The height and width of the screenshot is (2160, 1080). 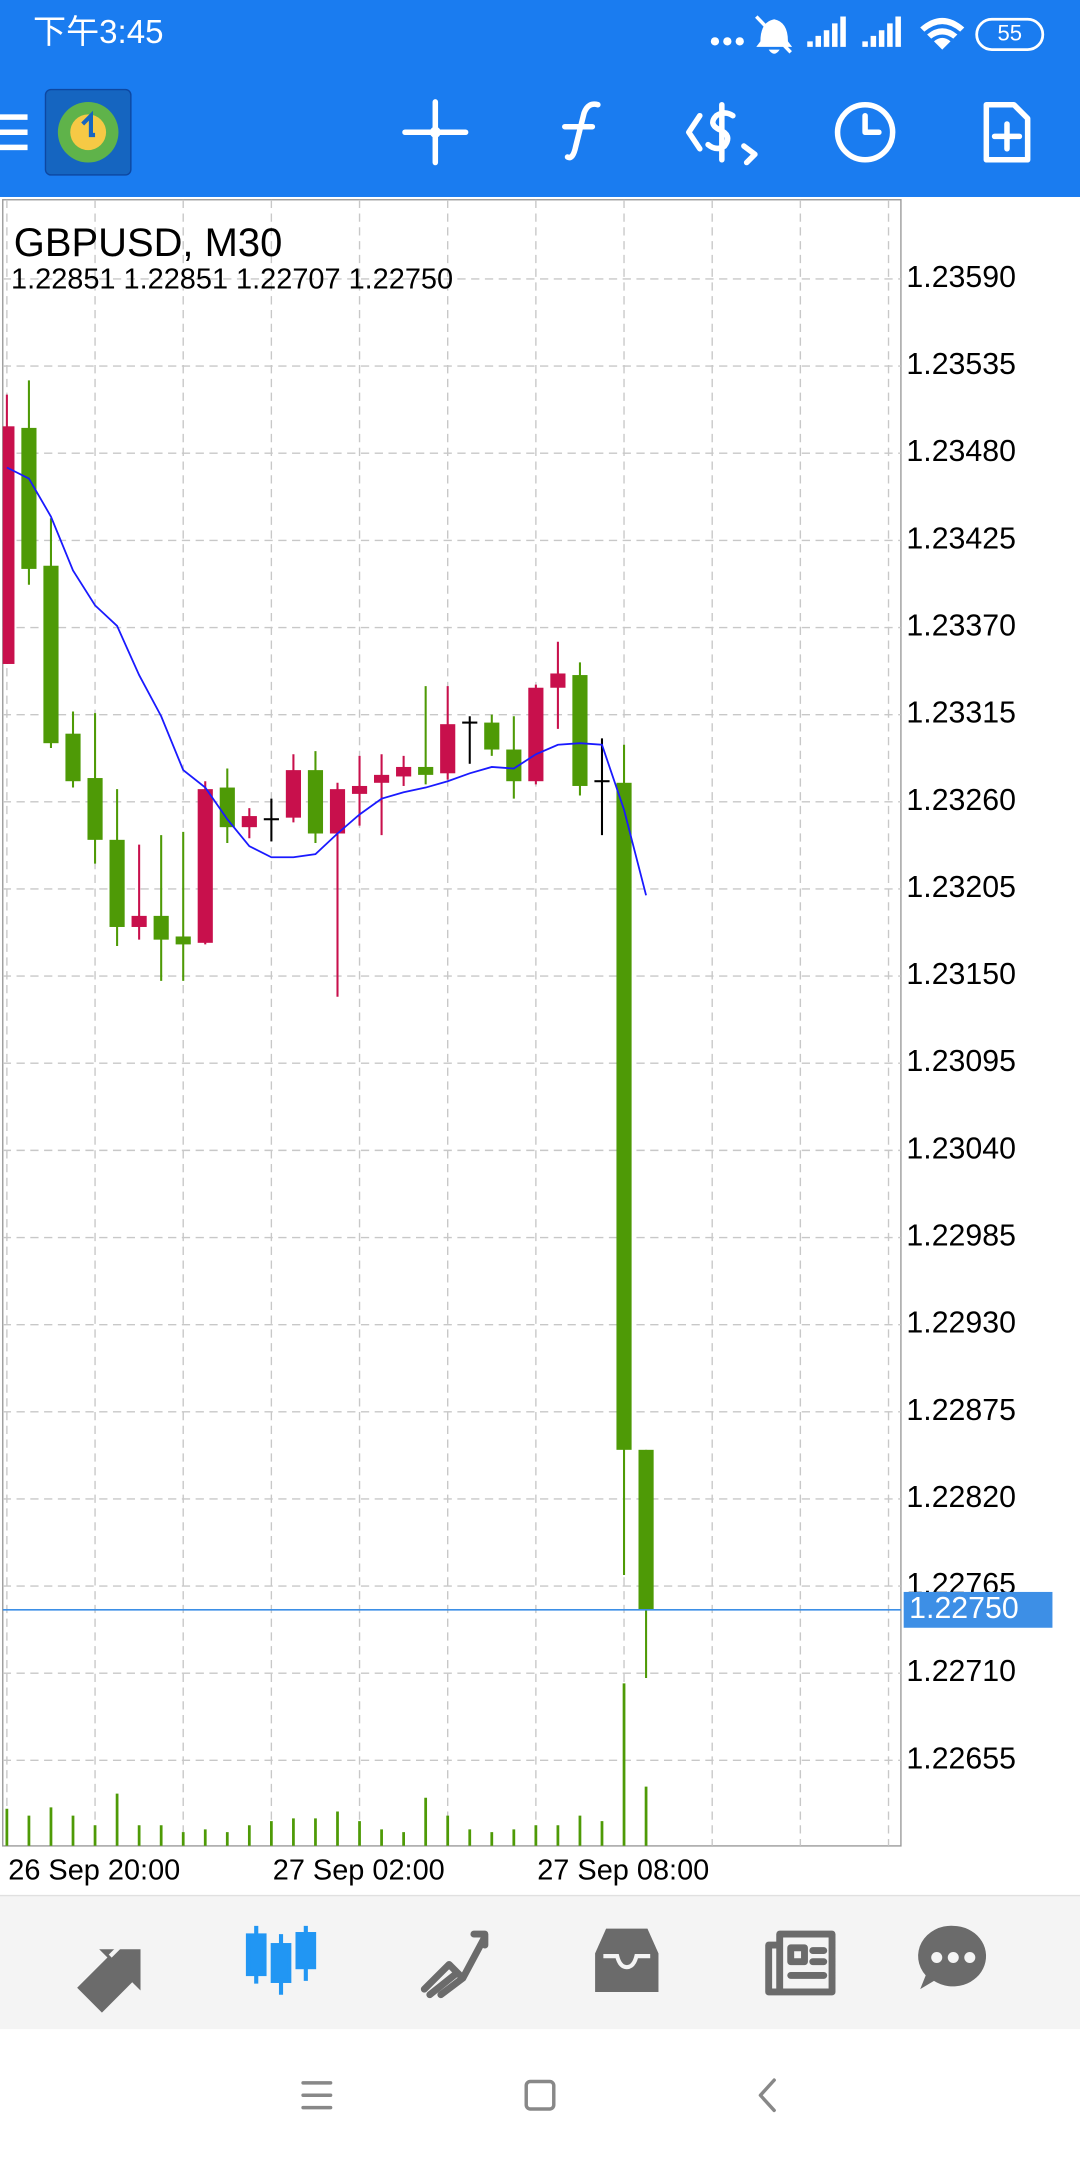 What do you see at coordinates (359, 1871) in the screenshot?
I see `x-tick-label: 27 Sep 02:00` at bounding box center [359, 1871].